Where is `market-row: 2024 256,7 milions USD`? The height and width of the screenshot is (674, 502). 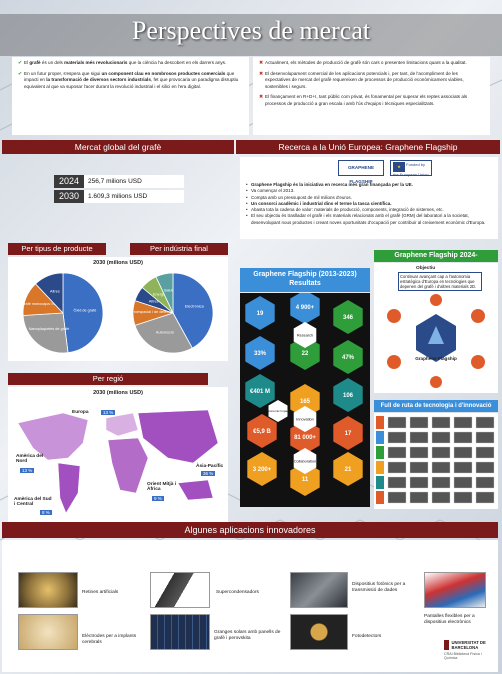 market-row: 2024 256,7 milions USD is located at coordinates (119, 181).